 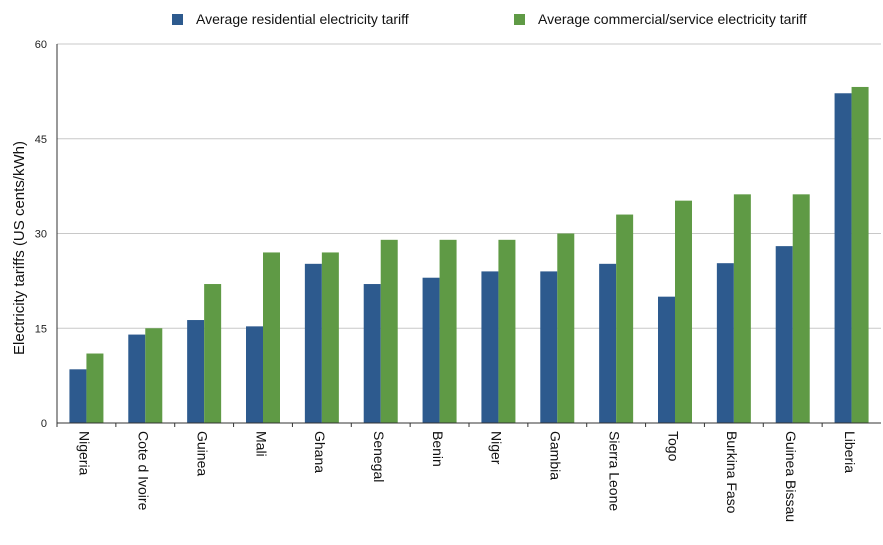 What do you see at coordinates (137, 378) in the screenshot?
I see `bar-residential-cote-d-ivoire` at bounding box center [137, 378].